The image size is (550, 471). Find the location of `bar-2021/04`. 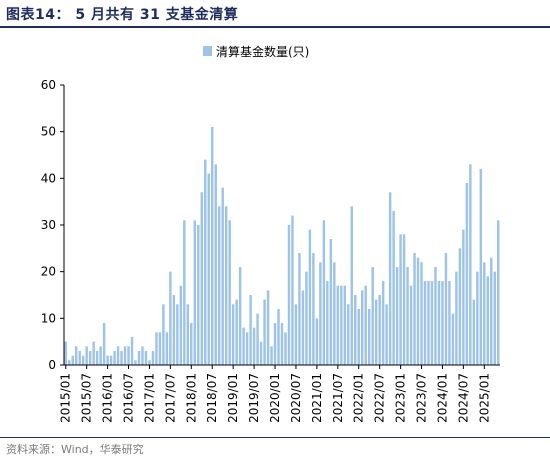

bar-2021/04 is located at coordinates (327, 323).